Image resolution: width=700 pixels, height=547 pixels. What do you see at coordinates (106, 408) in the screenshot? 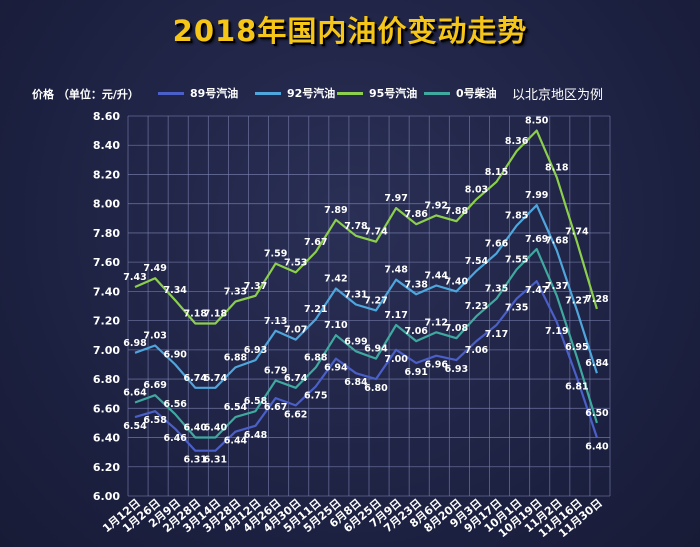
I see `y-tick-label: 6.60` at bounding box center [106, 408].